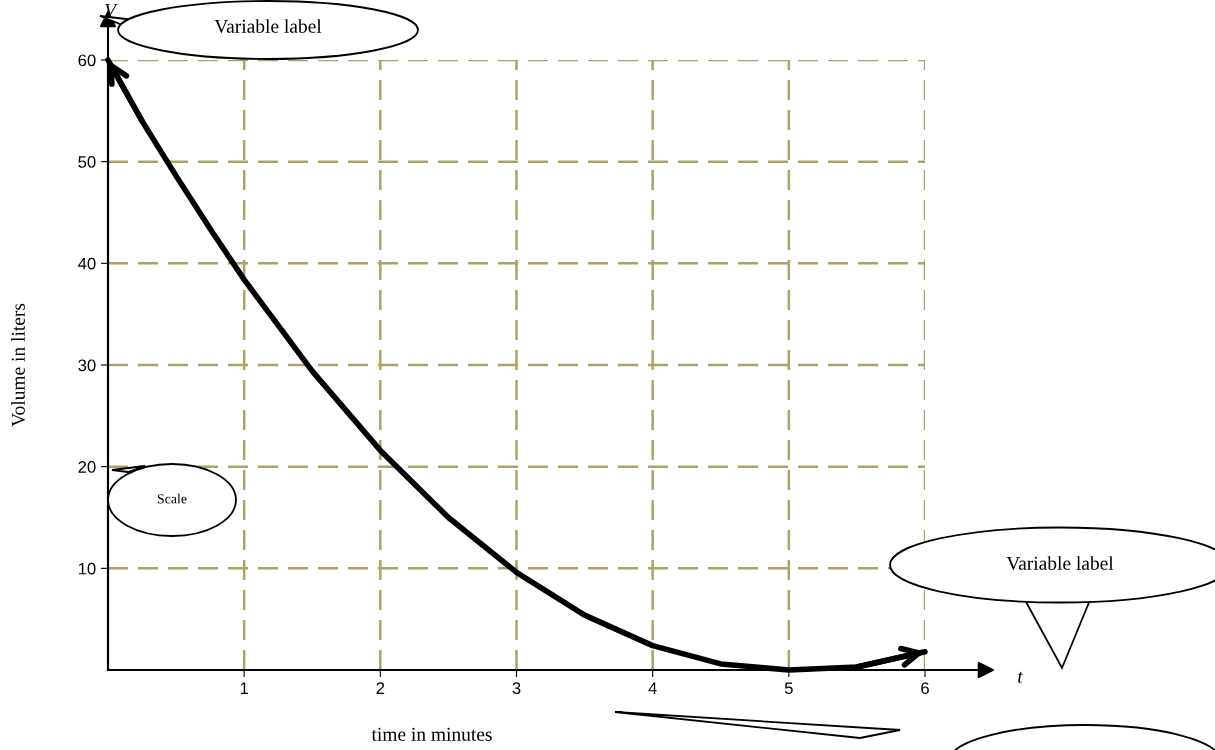  Describe the element at coordinates (87, 365) in the screenshot. I see `y-tick-label: 30` at that location.